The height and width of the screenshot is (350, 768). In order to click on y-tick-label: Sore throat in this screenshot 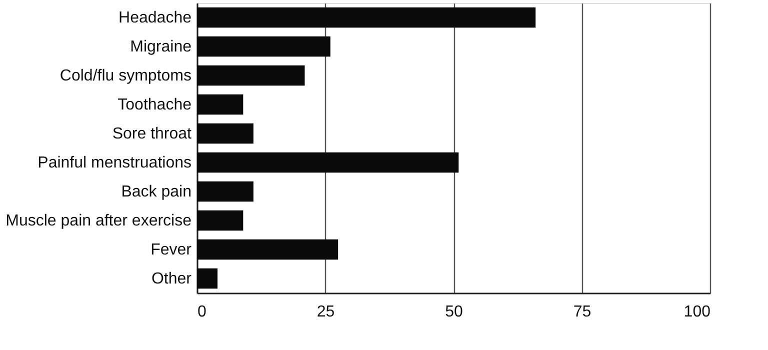, I will do `click(152, 134)`.